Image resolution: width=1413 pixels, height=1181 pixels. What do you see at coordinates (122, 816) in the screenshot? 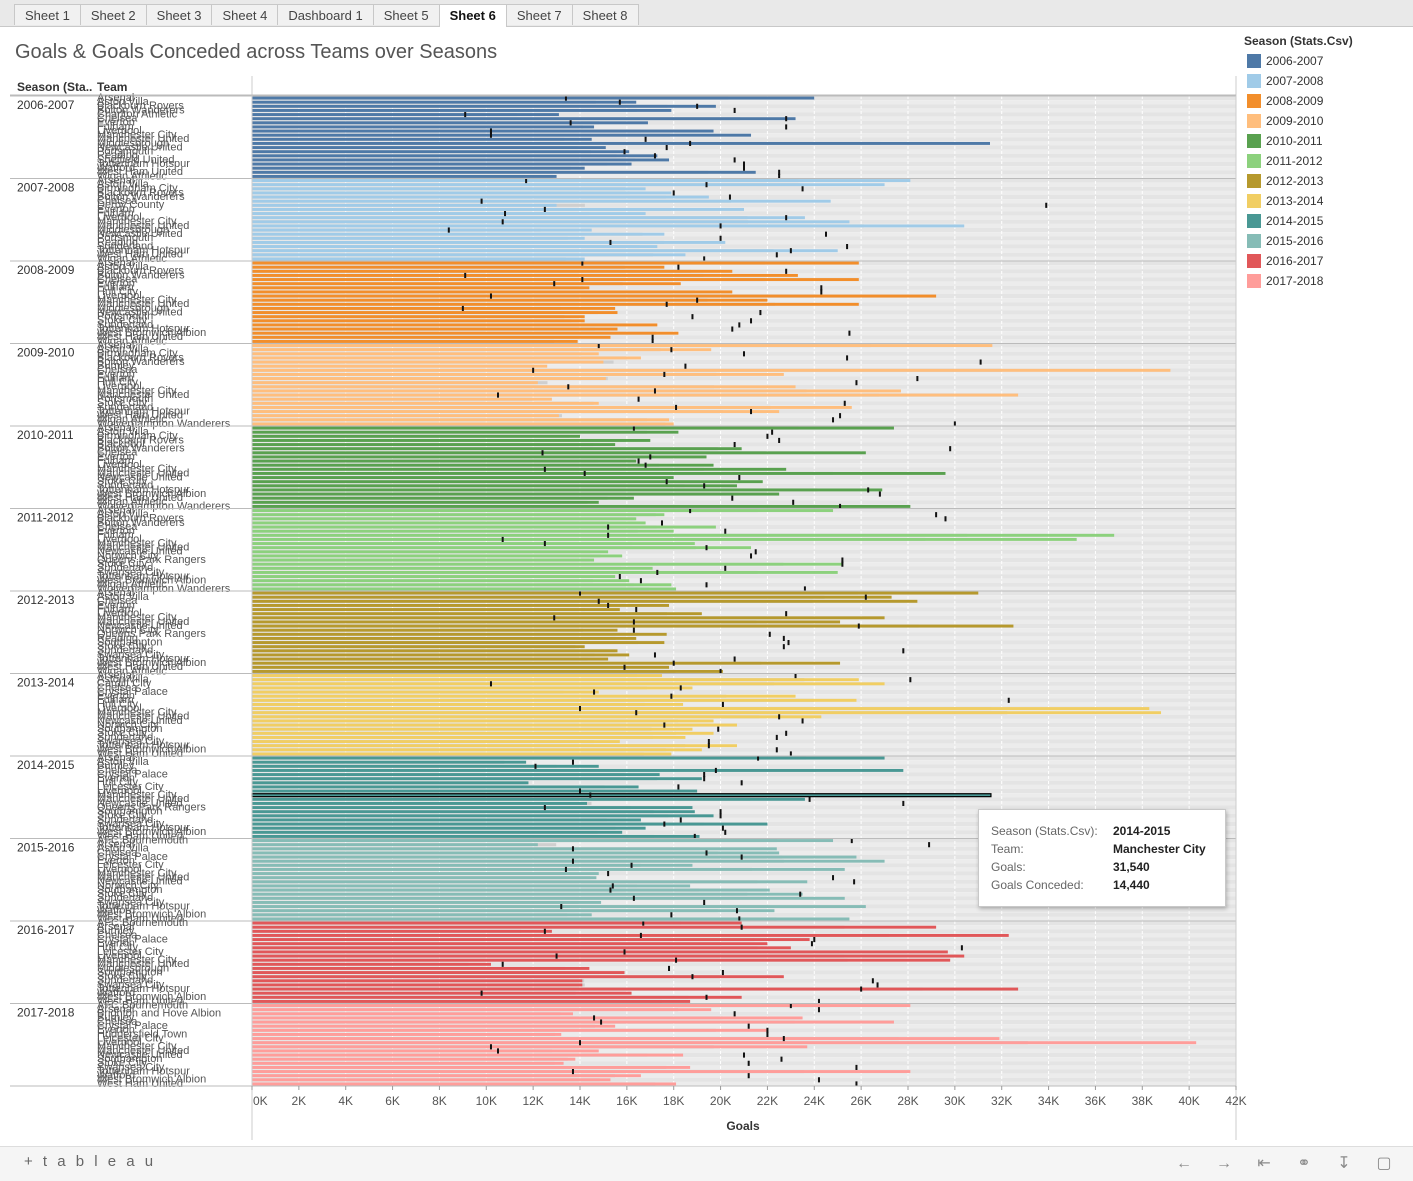
I see `team-label: Stoke City` at bounding box center [122, 816].